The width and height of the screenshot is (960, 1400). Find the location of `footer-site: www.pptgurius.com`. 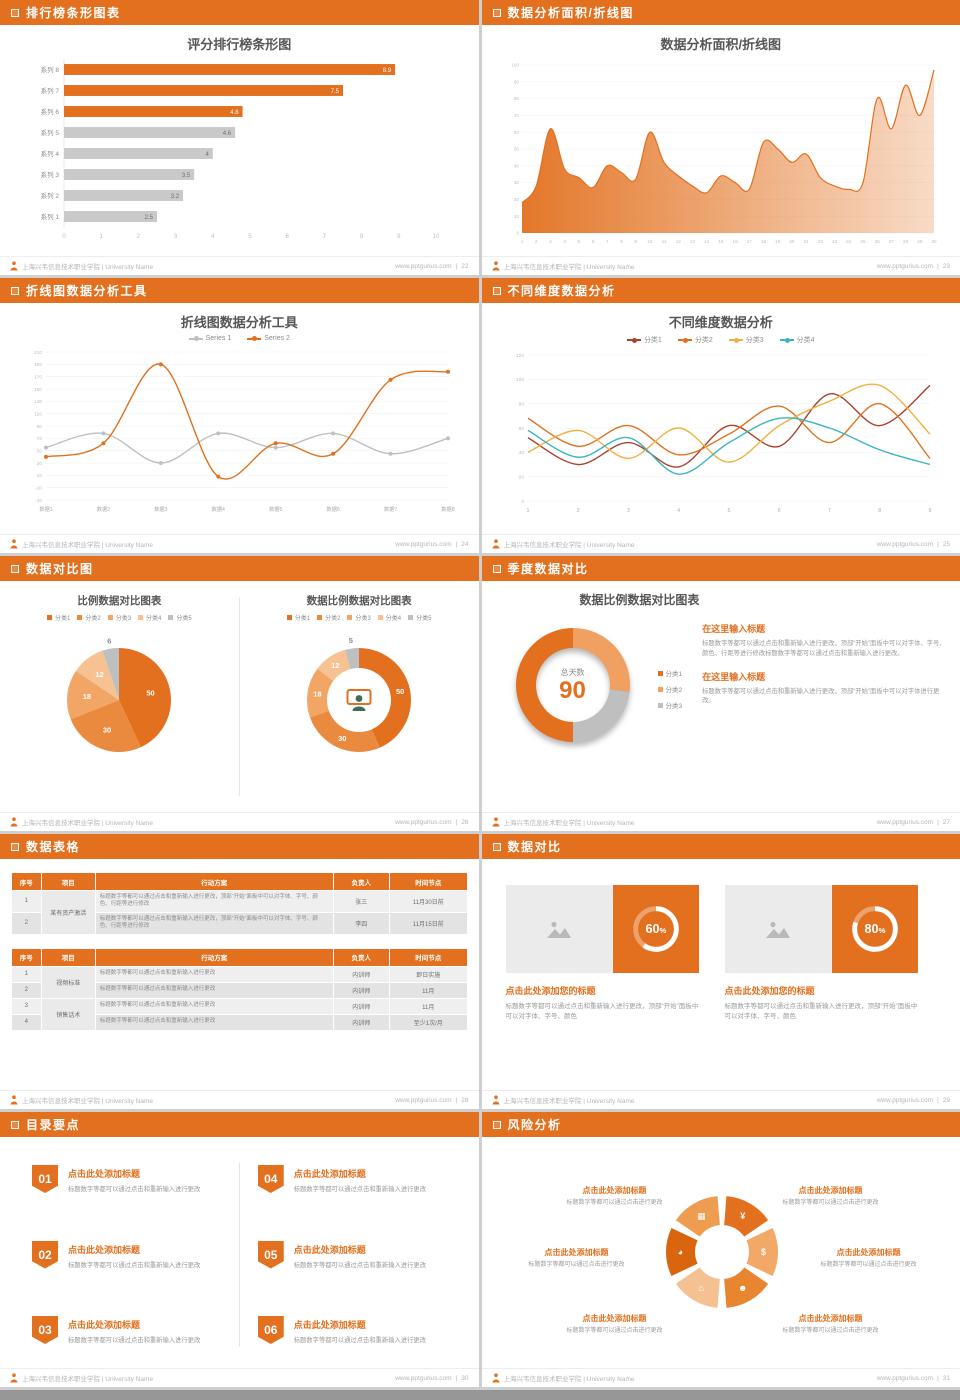

footer-site: www.pptgurius.com is located at coordinates (905, 266).